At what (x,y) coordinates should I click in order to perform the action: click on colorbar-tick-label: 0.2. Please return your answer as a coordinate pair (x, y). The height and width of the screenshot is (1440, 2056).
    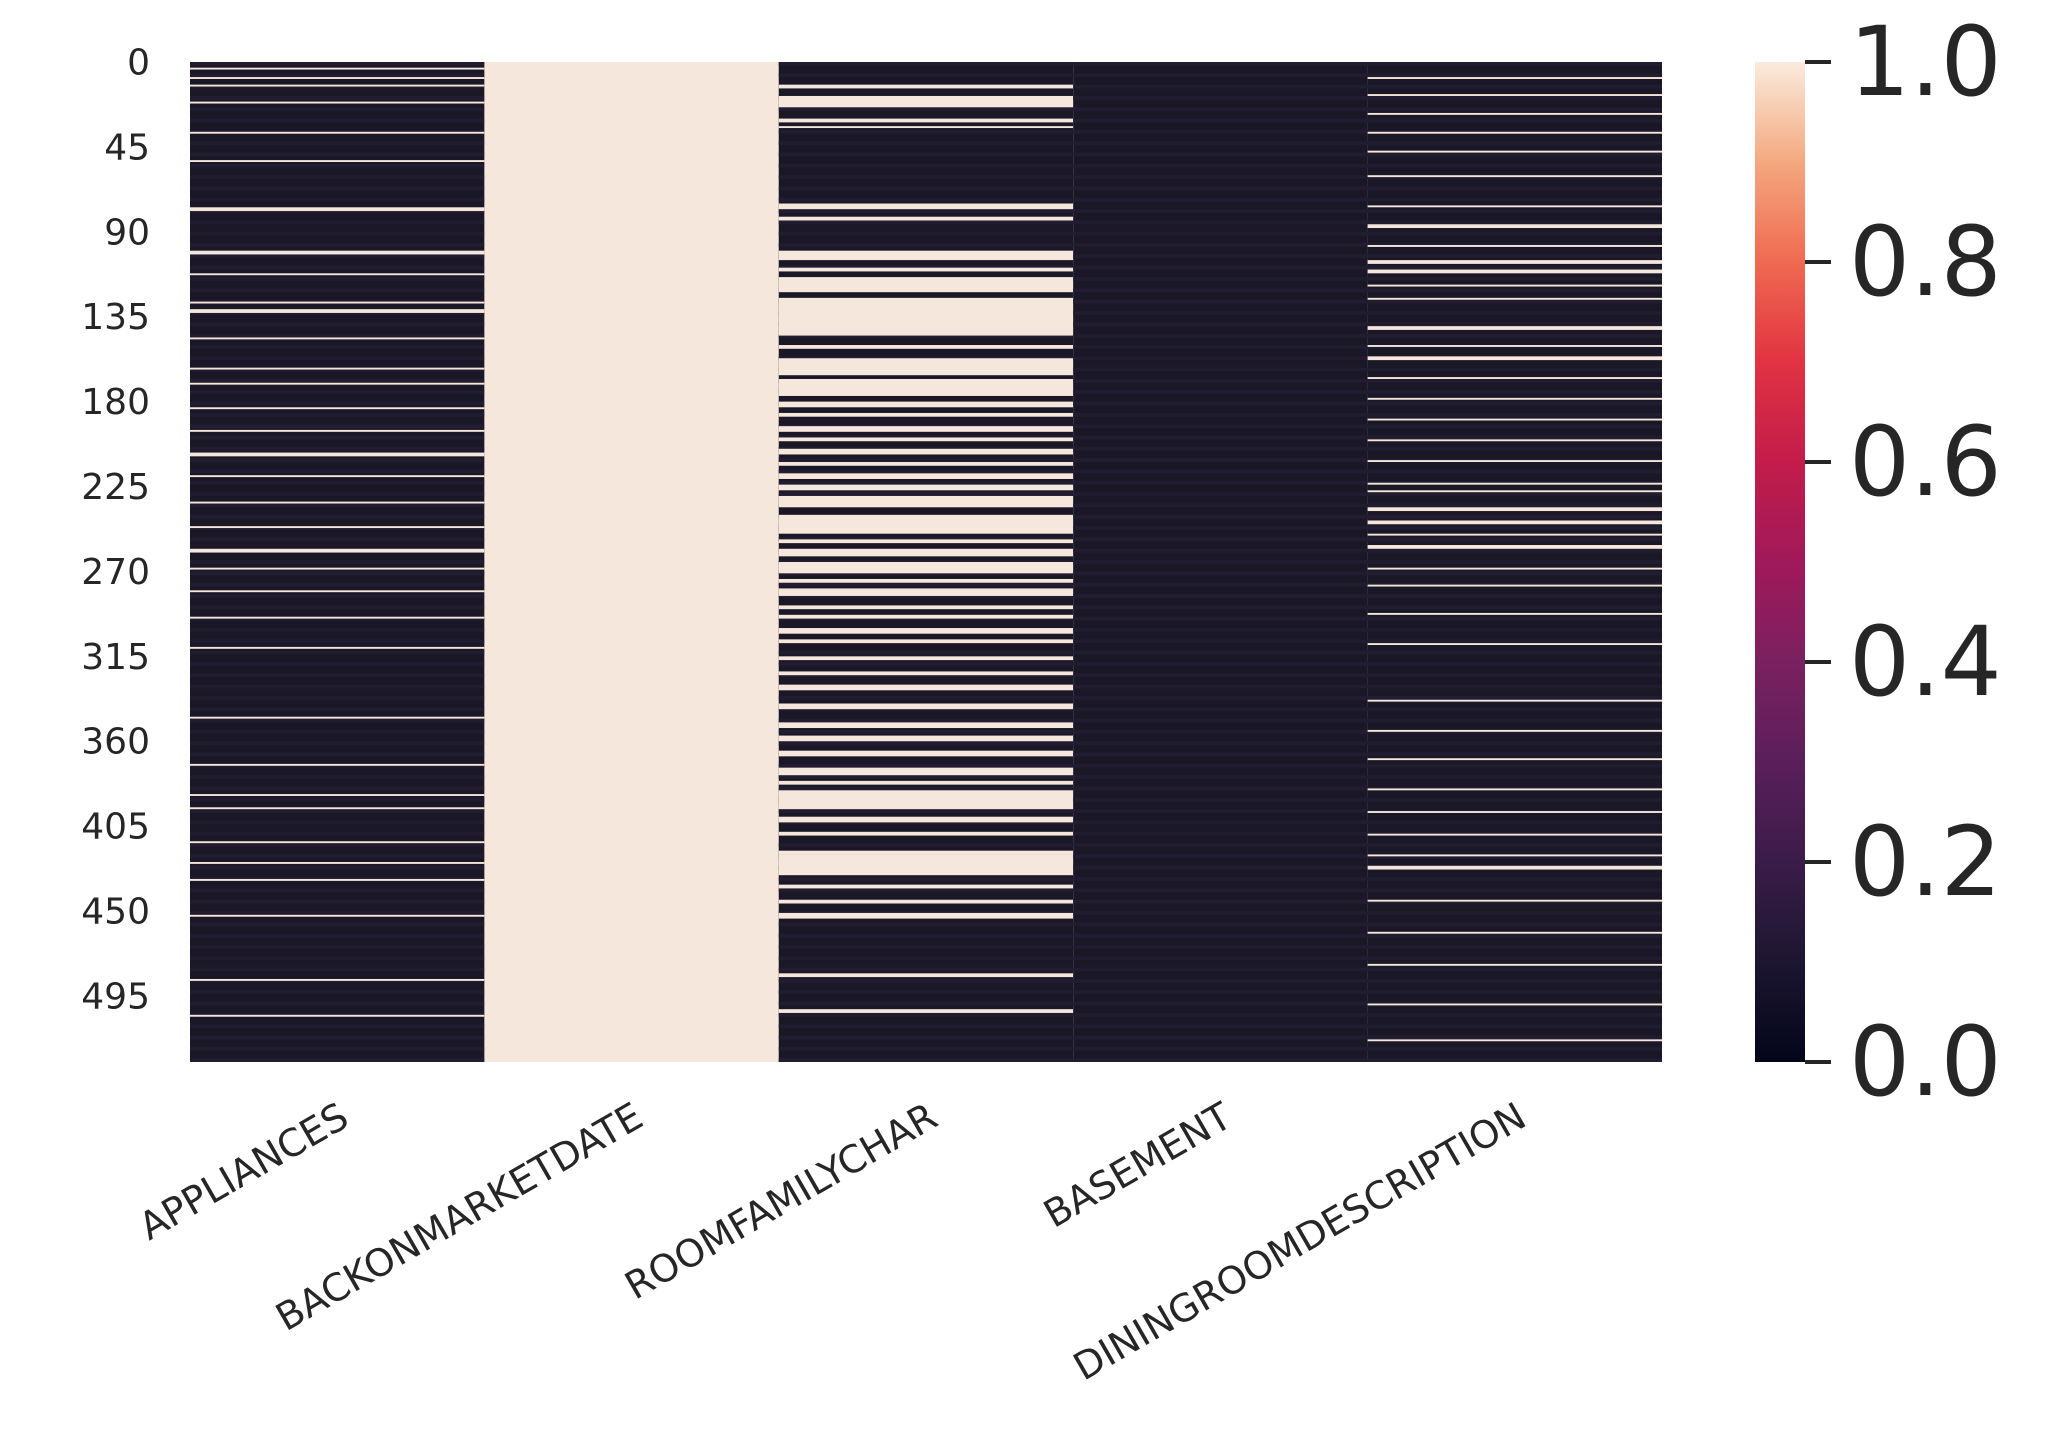
    Looking at the image, I should click on (1925, 862).